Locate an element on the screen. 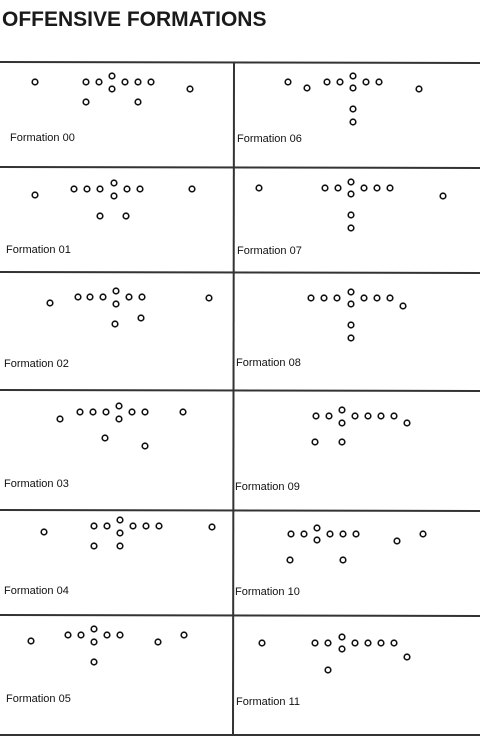 This screenshot has width=480, height=739. column-divider is located at coordinates (233, 398).